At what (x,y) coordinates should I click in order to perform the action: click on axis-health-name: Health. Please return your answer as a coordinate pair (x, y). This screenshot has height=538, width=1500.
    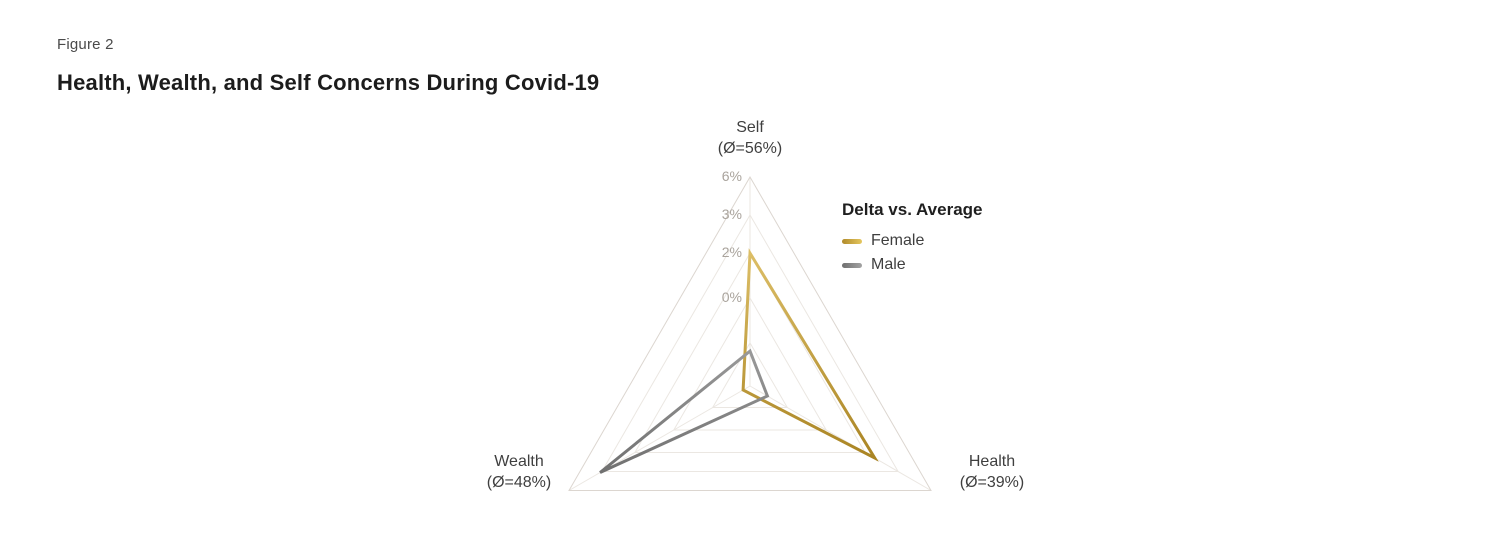
    Looking at the image, I should click on (992, 461).